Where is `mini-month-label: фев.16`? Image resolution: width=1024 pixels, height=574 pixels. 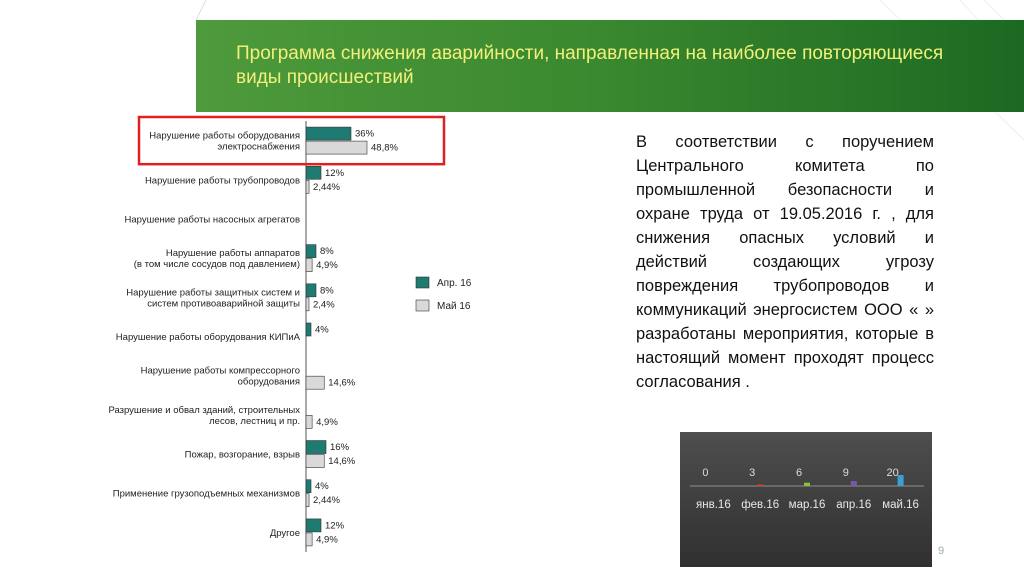
mini-month-label: фев.16 is located at coordinates (760, 505).